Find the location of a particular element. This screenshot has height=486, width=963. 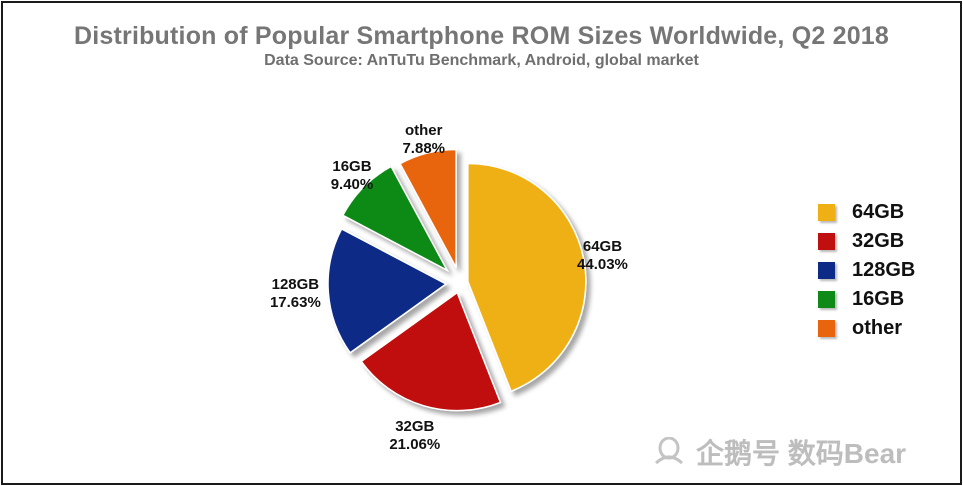

legend-label: other is located at coordinates (877, 328).